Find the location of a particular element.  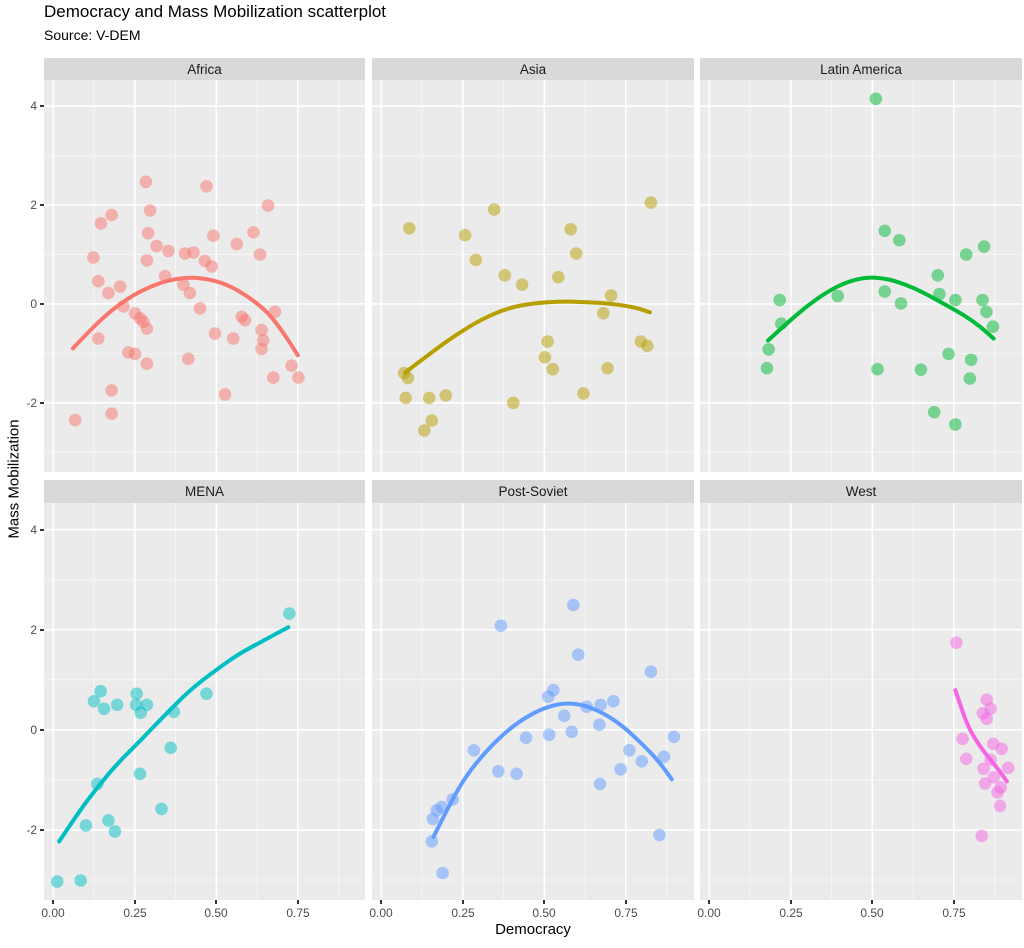

facet-strip-post-soviet: Post-Soviet is located at coordinates (533, 491).